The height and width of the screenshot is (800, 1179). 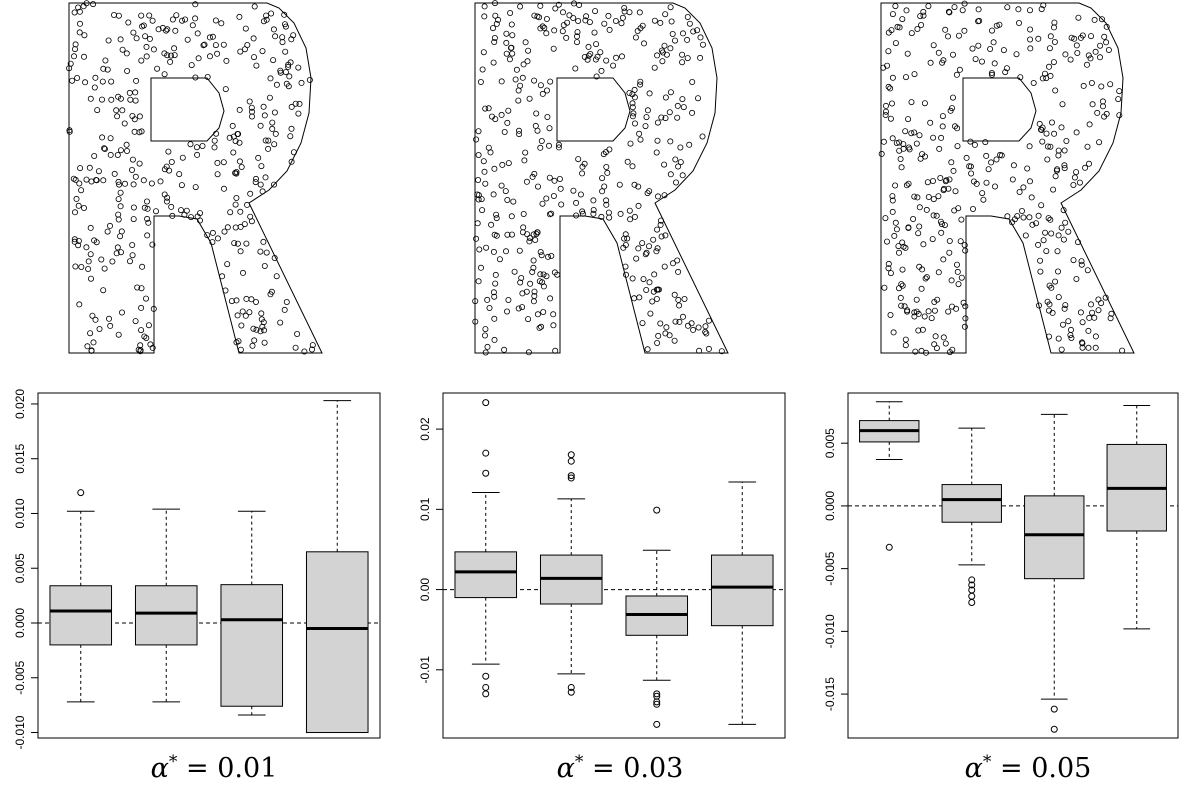 What do you see at coordinates (972, 580) in the screenshot?
I see `outlier` at bounding box center [972, 580].